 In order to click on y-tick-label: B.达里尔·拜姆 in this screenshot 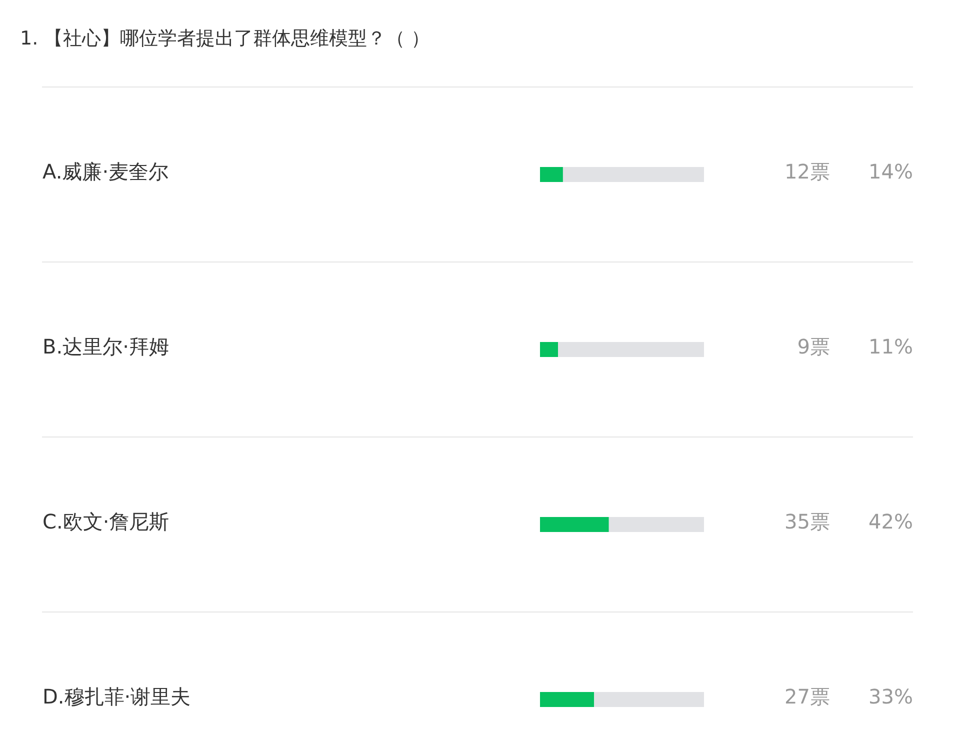, I will do `click(105, 346)`.